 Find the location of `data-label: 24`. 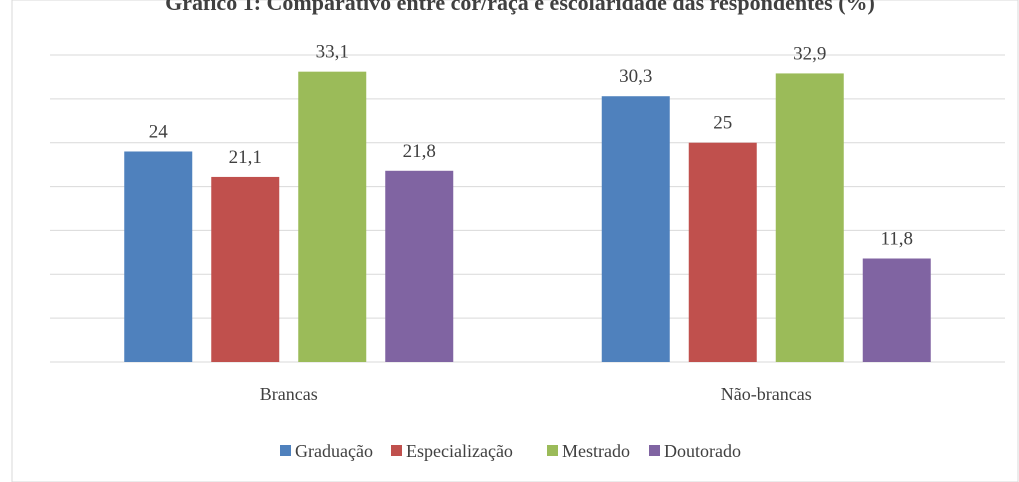

data-label: 24 is located at coordinates (159, 131).